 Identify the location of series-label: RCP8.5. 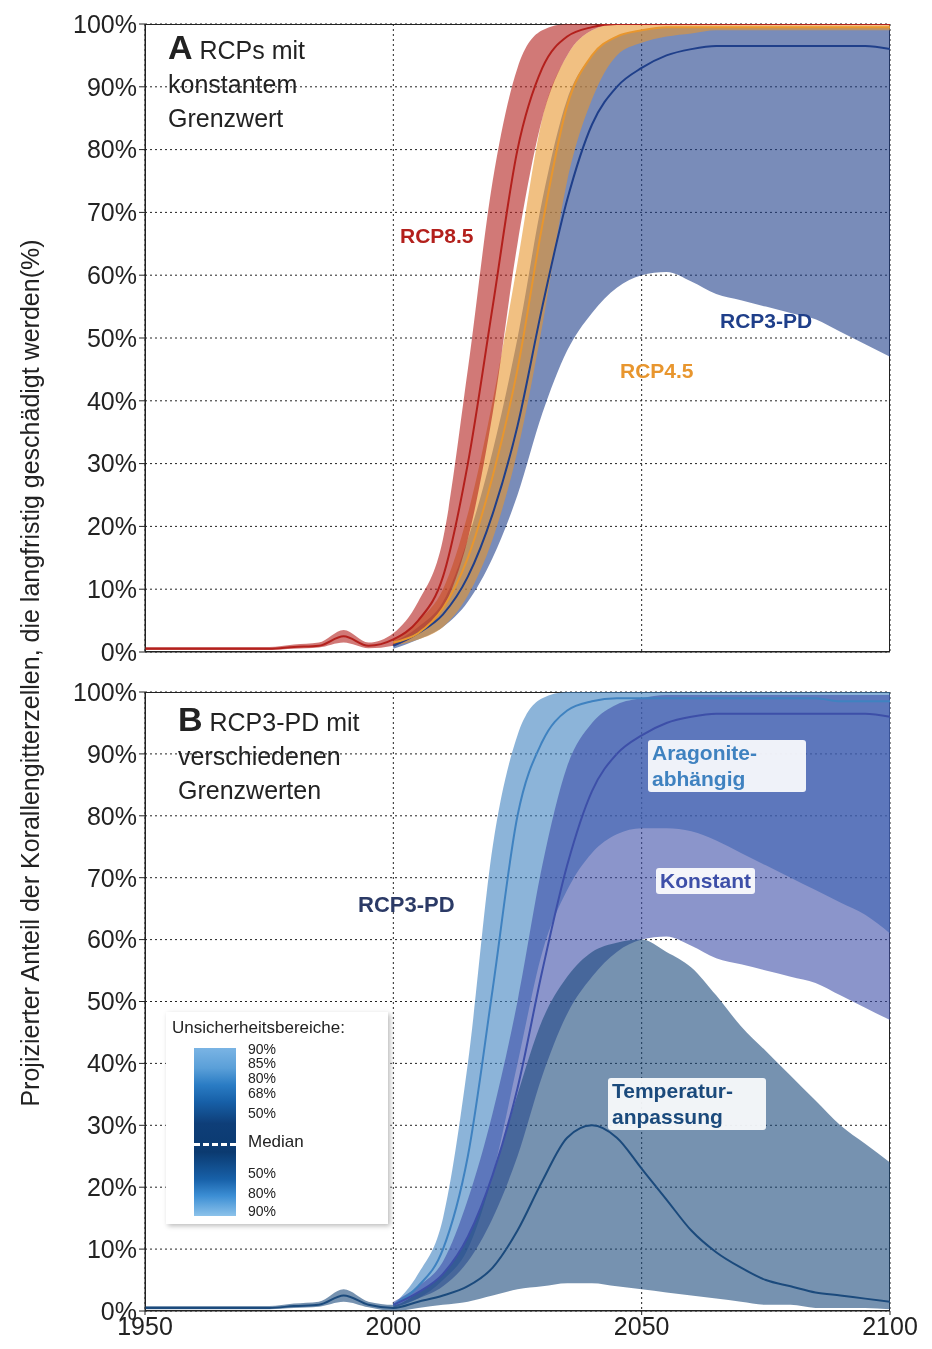
(437, 236).